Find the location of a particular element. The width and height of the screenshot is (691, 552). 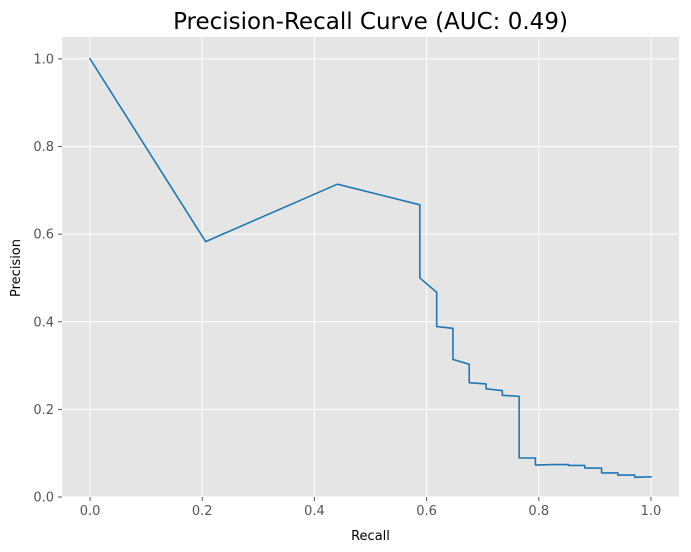

y-tick-label: 1.0 is located at coordinates (43, 59).